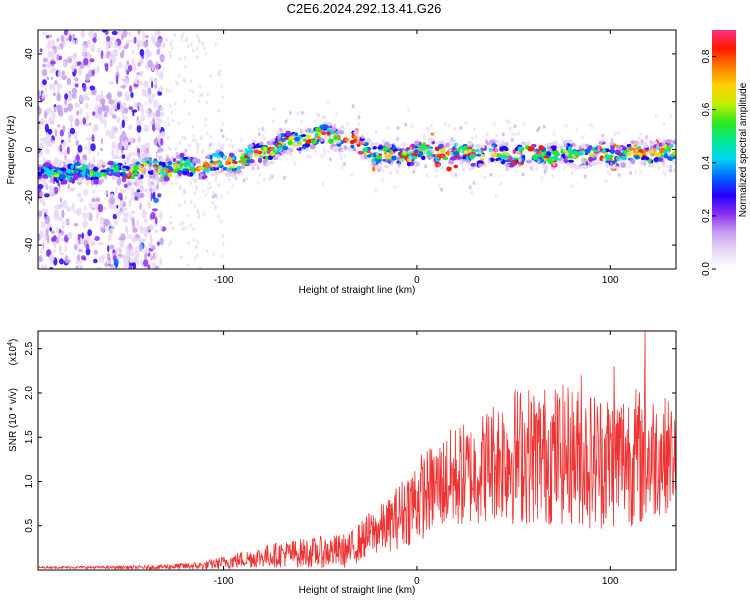 The height and width of the screenshot is (600, 750). Describe the element at coordinates (29, 348) in the screenshot. I see `snr-y-tick-label: 2.5` at that location.